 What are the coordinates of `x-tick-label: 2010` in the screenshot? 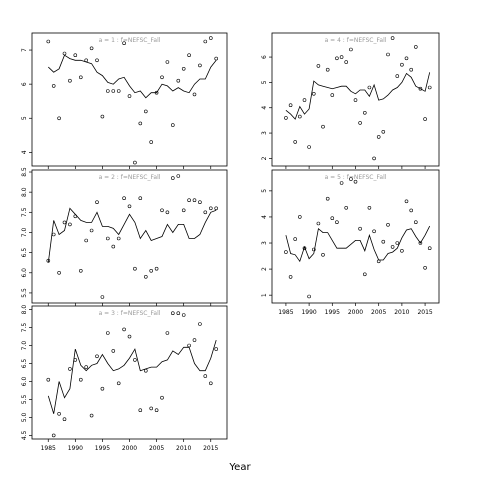 It's located at (401, 312).